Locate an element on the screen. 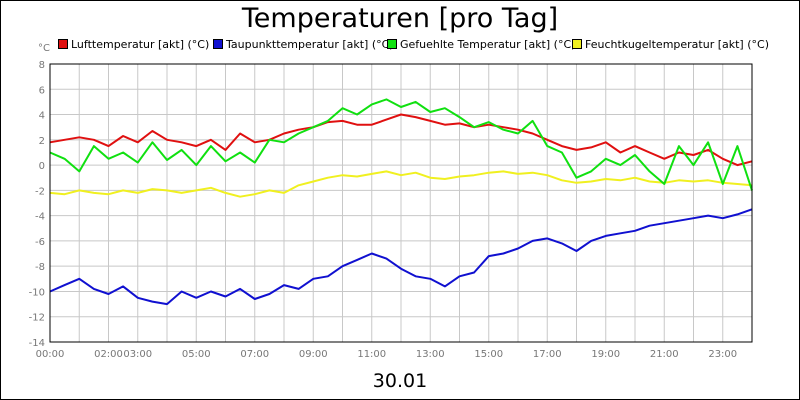 The image size is (800, 400). x-tick-label: 21:00 is located at coordinates (664, 354).